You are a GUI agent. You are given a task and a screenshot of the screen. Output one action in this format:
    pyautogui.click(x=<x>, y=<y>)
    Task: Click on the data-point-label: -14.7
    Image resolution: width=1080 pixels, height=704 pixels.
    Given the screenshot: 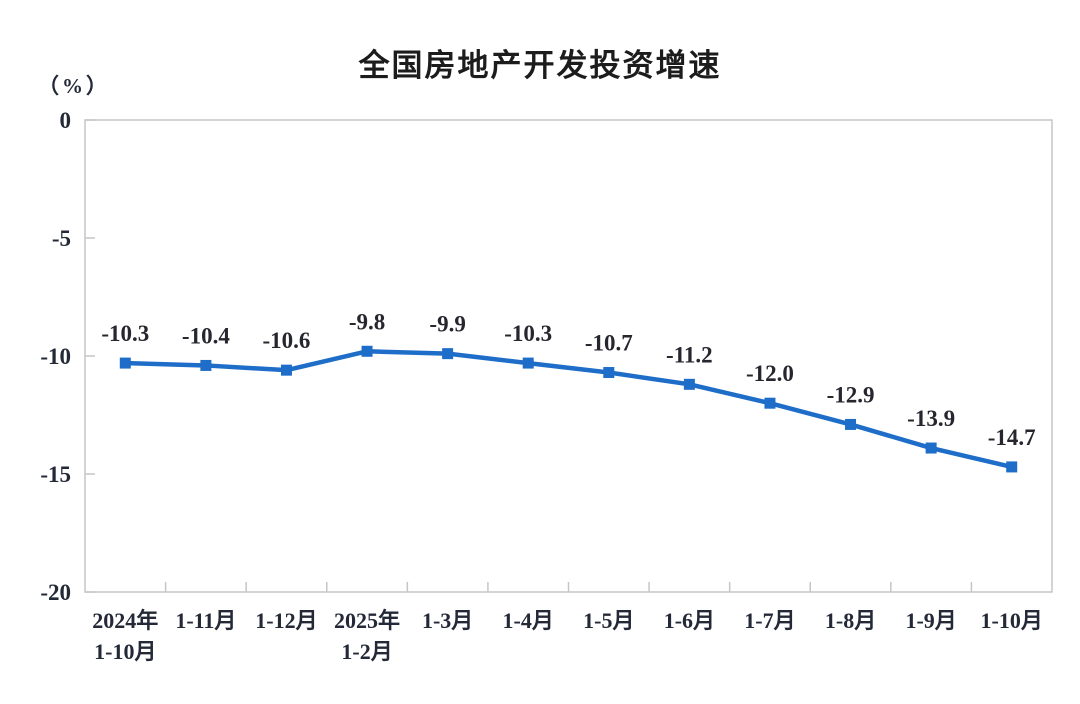 What is the action you would take?
    pyautogui.click(x=1012, y=437)
    